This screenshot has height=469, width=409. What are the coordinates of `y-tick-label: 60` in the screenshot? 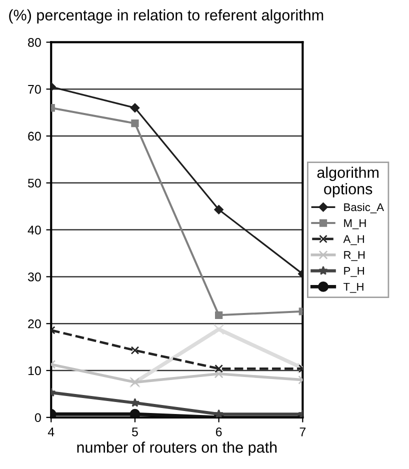 It's located at (34, 136).